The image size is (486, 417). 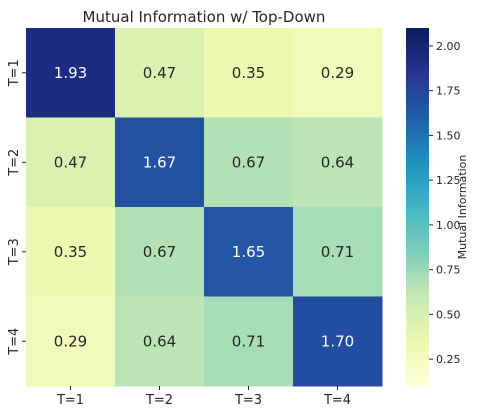 What do you see at coordinates (70, 400) in the screenshot?
I see `x-tick-label: T=1` at bounding box center [70, 400].